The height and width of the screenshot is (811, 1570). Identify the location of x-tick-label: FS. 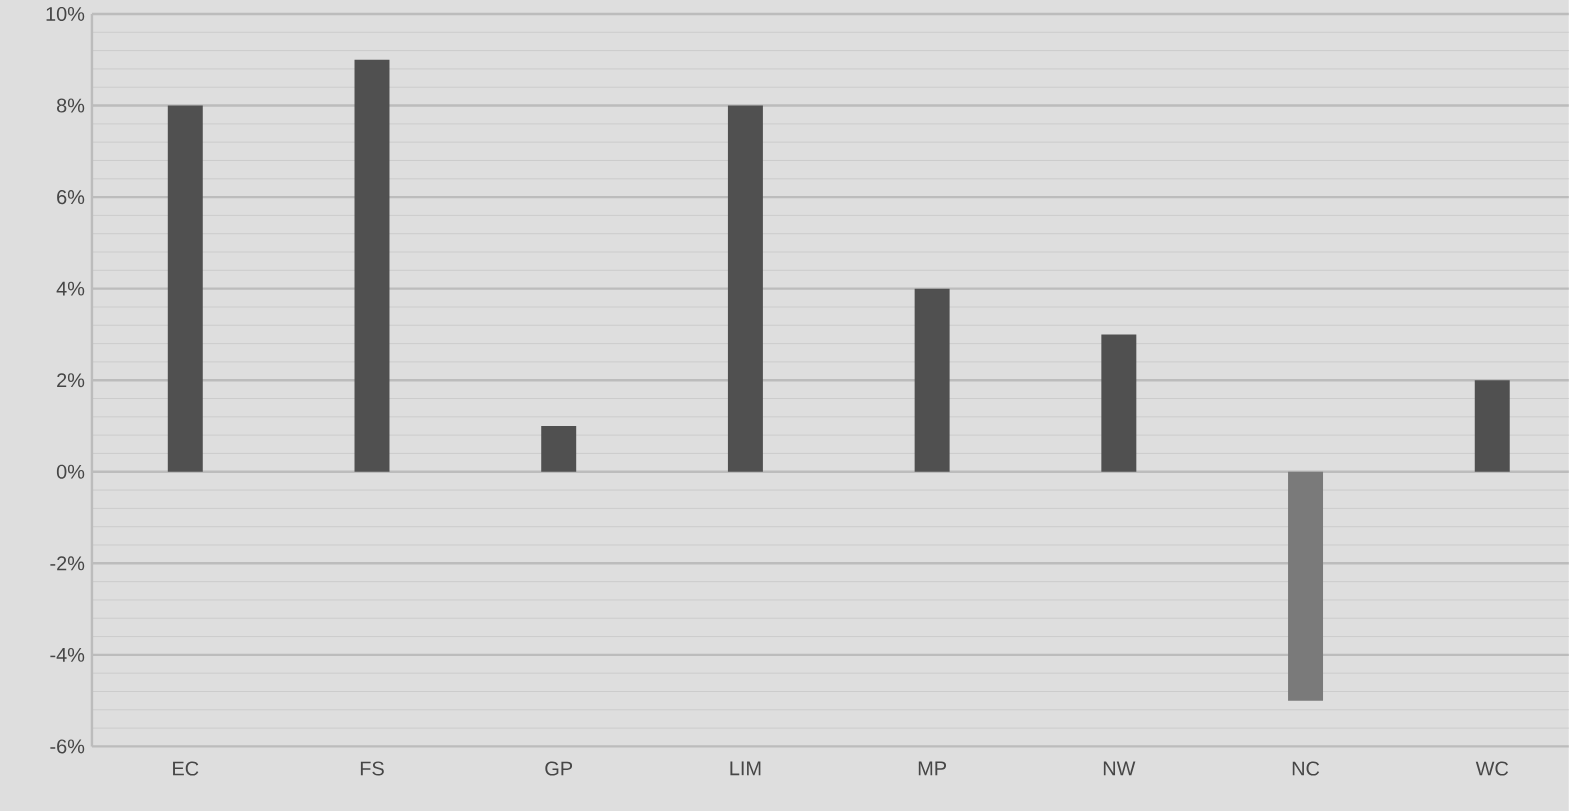
(372, 768).